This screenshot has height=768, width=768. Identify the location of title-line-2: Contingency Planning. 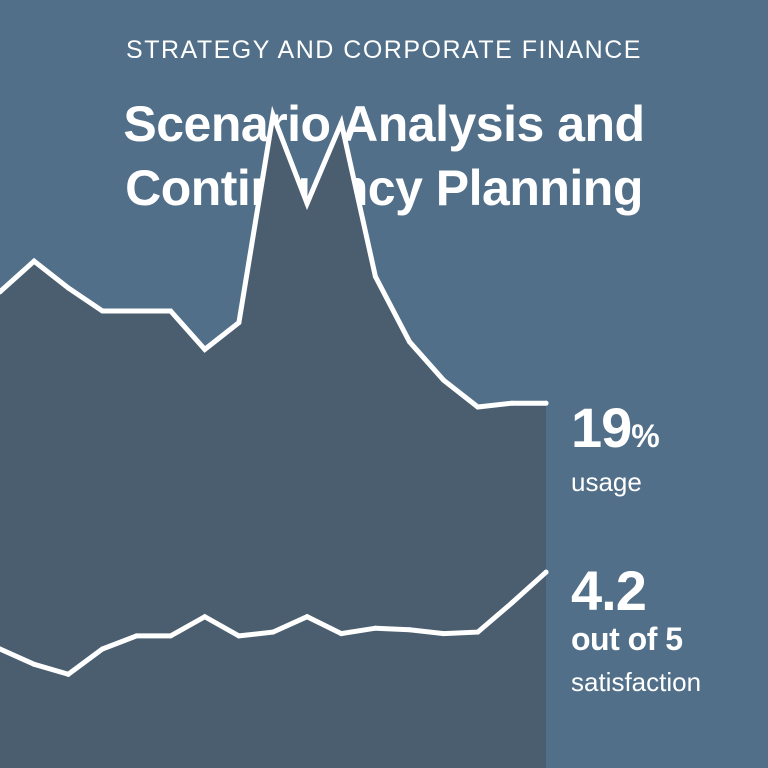
(384, 188).